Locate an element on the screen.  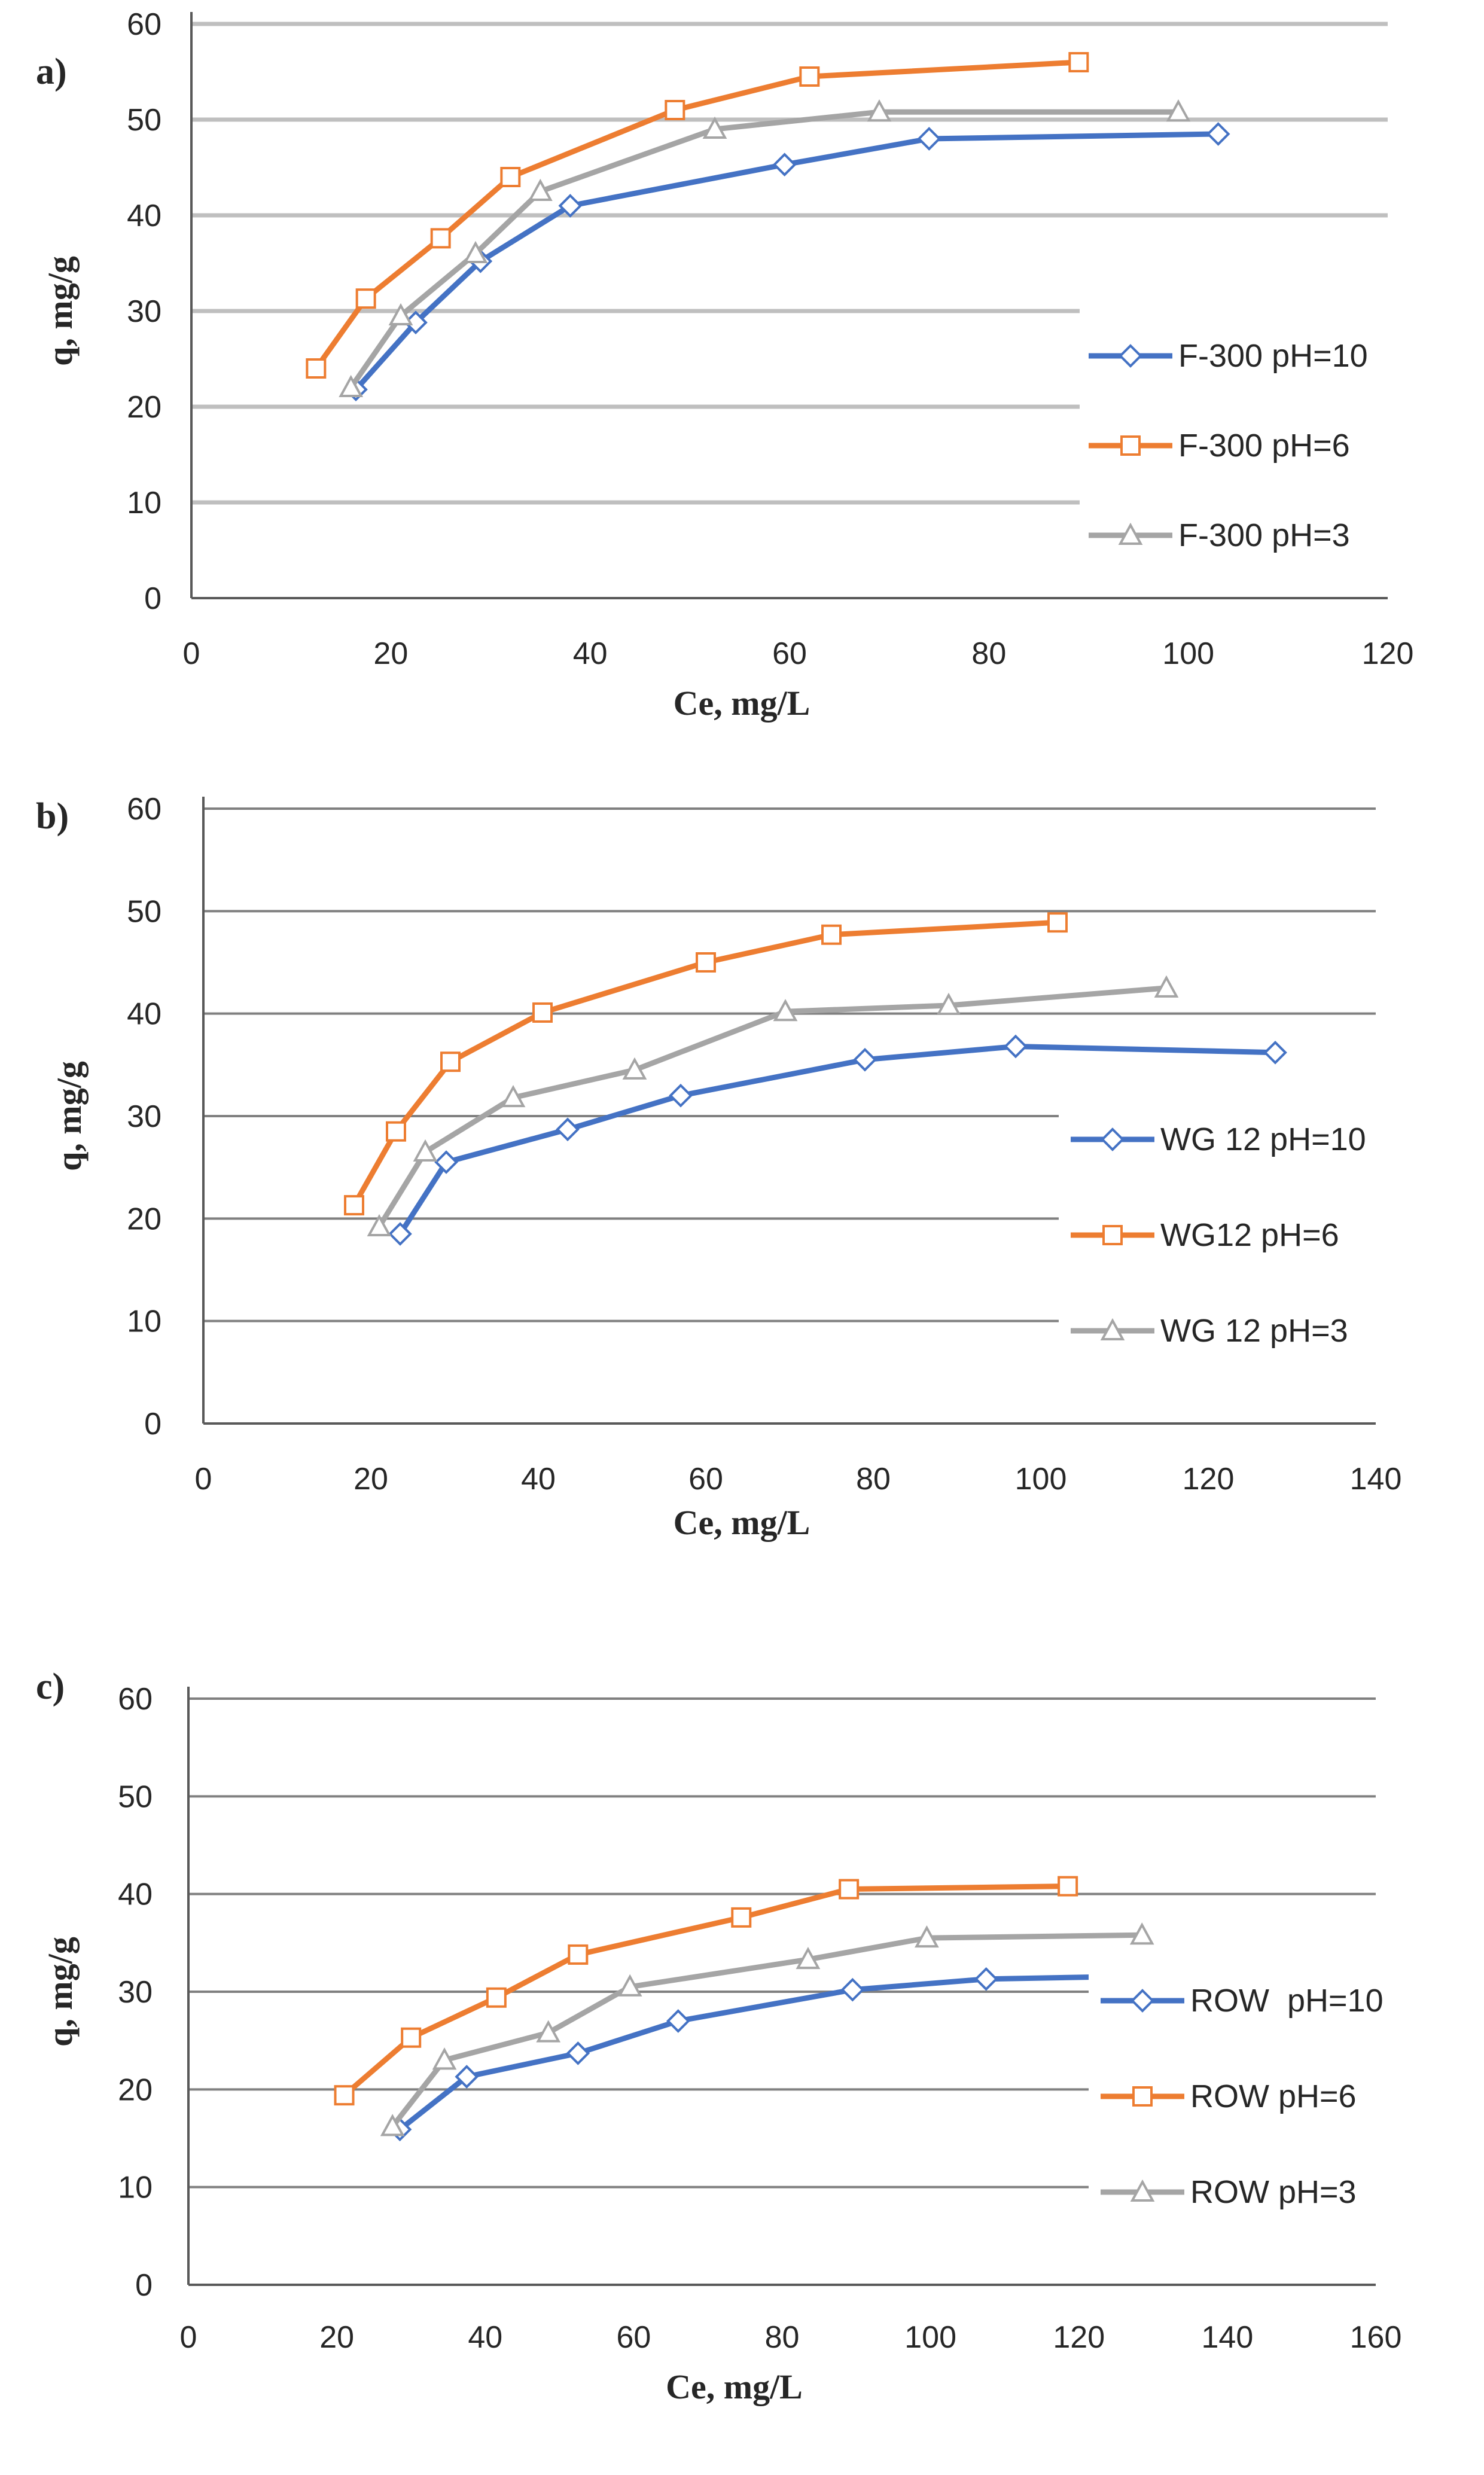
legend-entry: WG 12 pH=3 is located at coordinates (1254, 1331).